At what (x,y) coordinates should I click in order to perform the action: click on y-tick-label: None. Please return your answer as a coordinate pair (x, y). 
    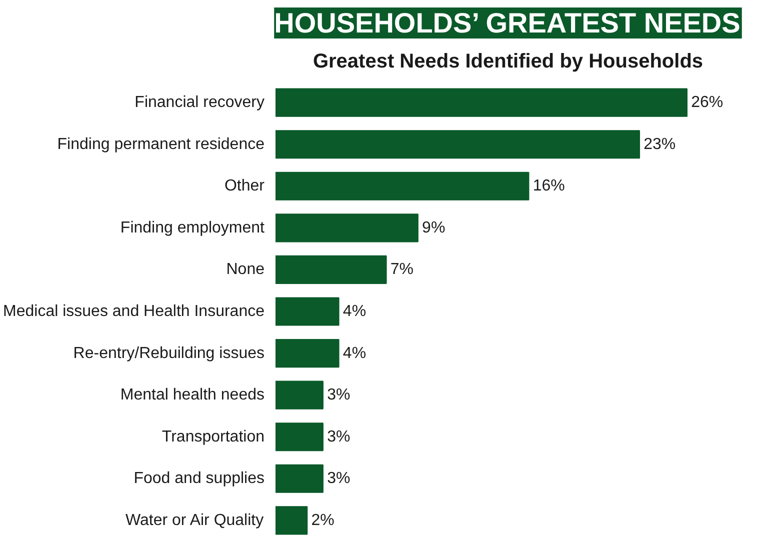
    Looking at the image, I should click on (245, 269).